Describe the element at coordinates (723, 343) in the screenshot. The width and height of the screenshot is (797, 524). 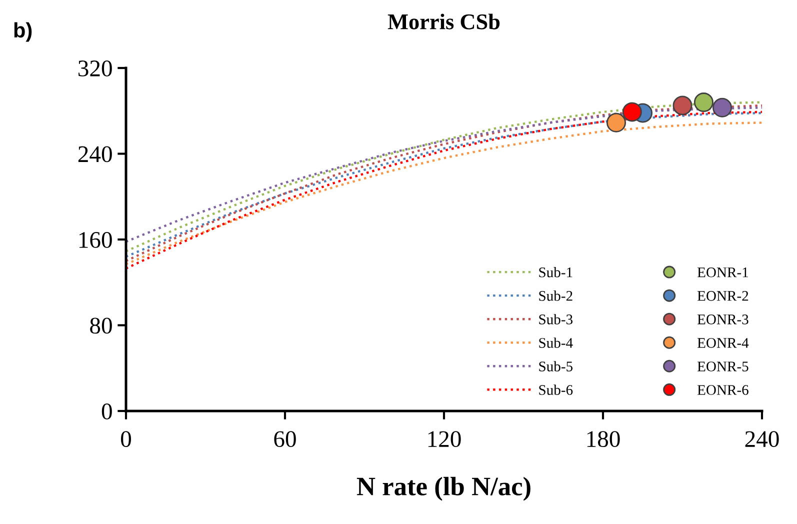
I see `legend-label: EONR-4` at that location.